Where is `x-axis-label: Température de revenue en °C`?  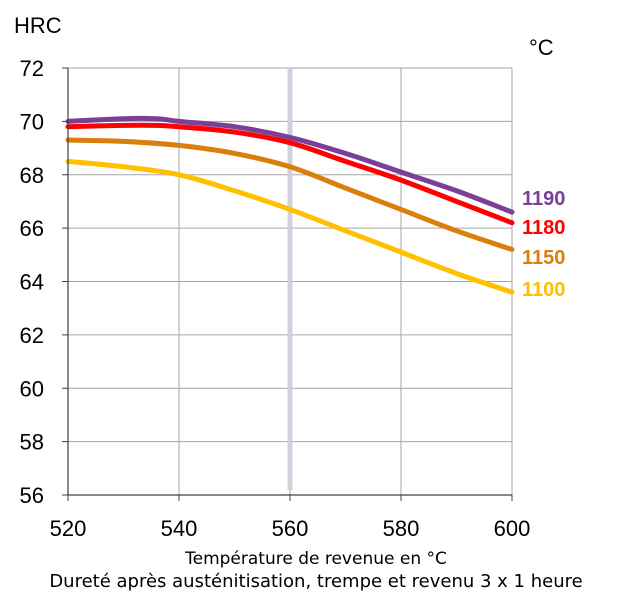 x-axis-label: Température de revenue en °C is located at coordinates (316, 559).